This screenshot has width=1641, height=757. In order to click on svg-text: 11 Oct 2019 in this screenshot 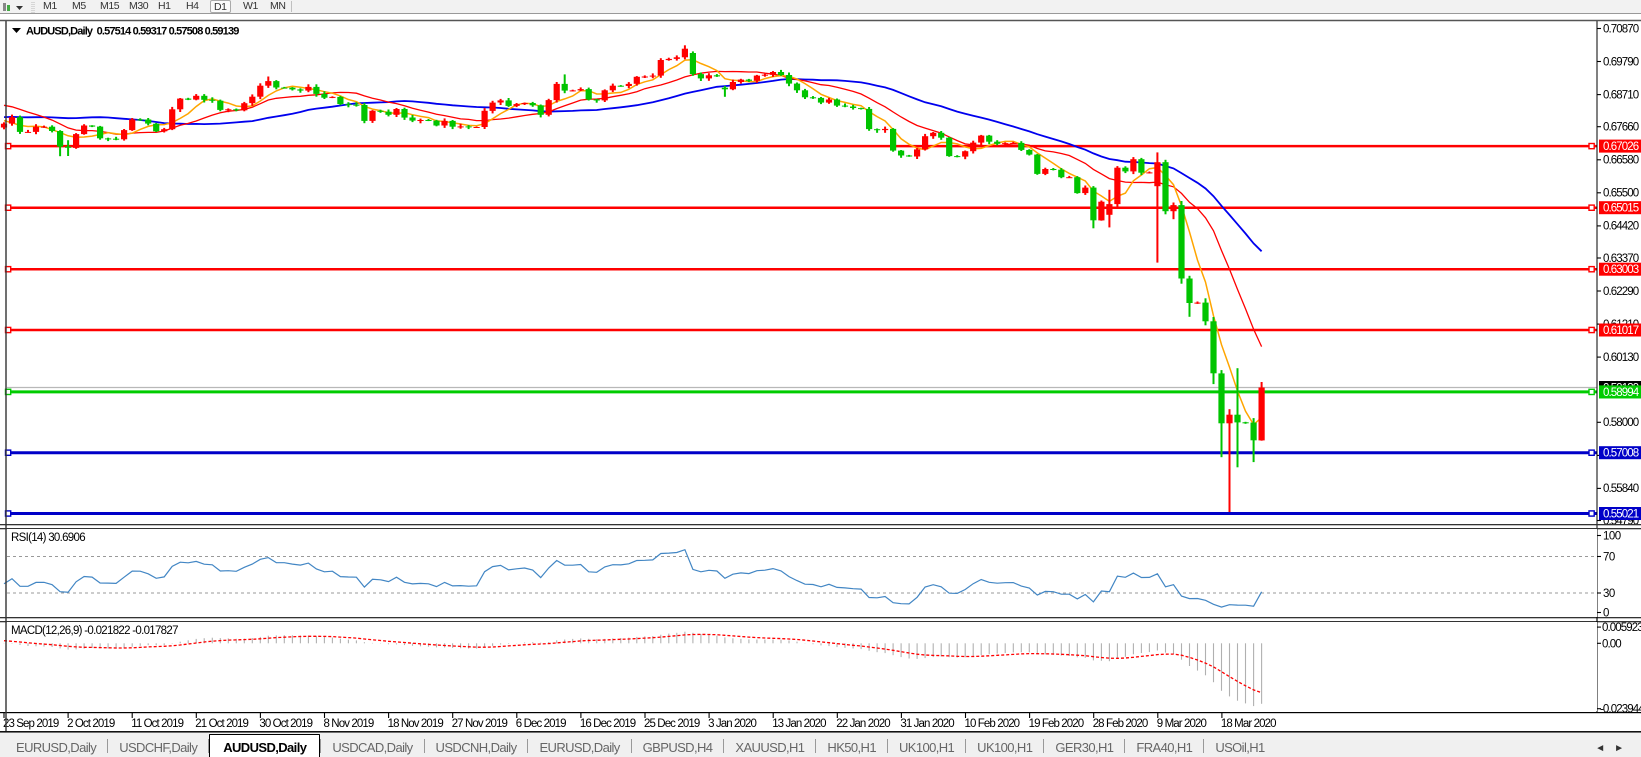, I will do `click(157, 724)`.